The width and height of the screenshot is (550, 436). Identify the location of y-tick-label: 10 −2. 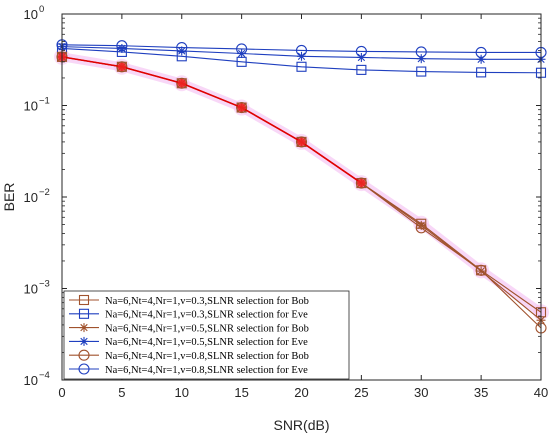
(37, 196).